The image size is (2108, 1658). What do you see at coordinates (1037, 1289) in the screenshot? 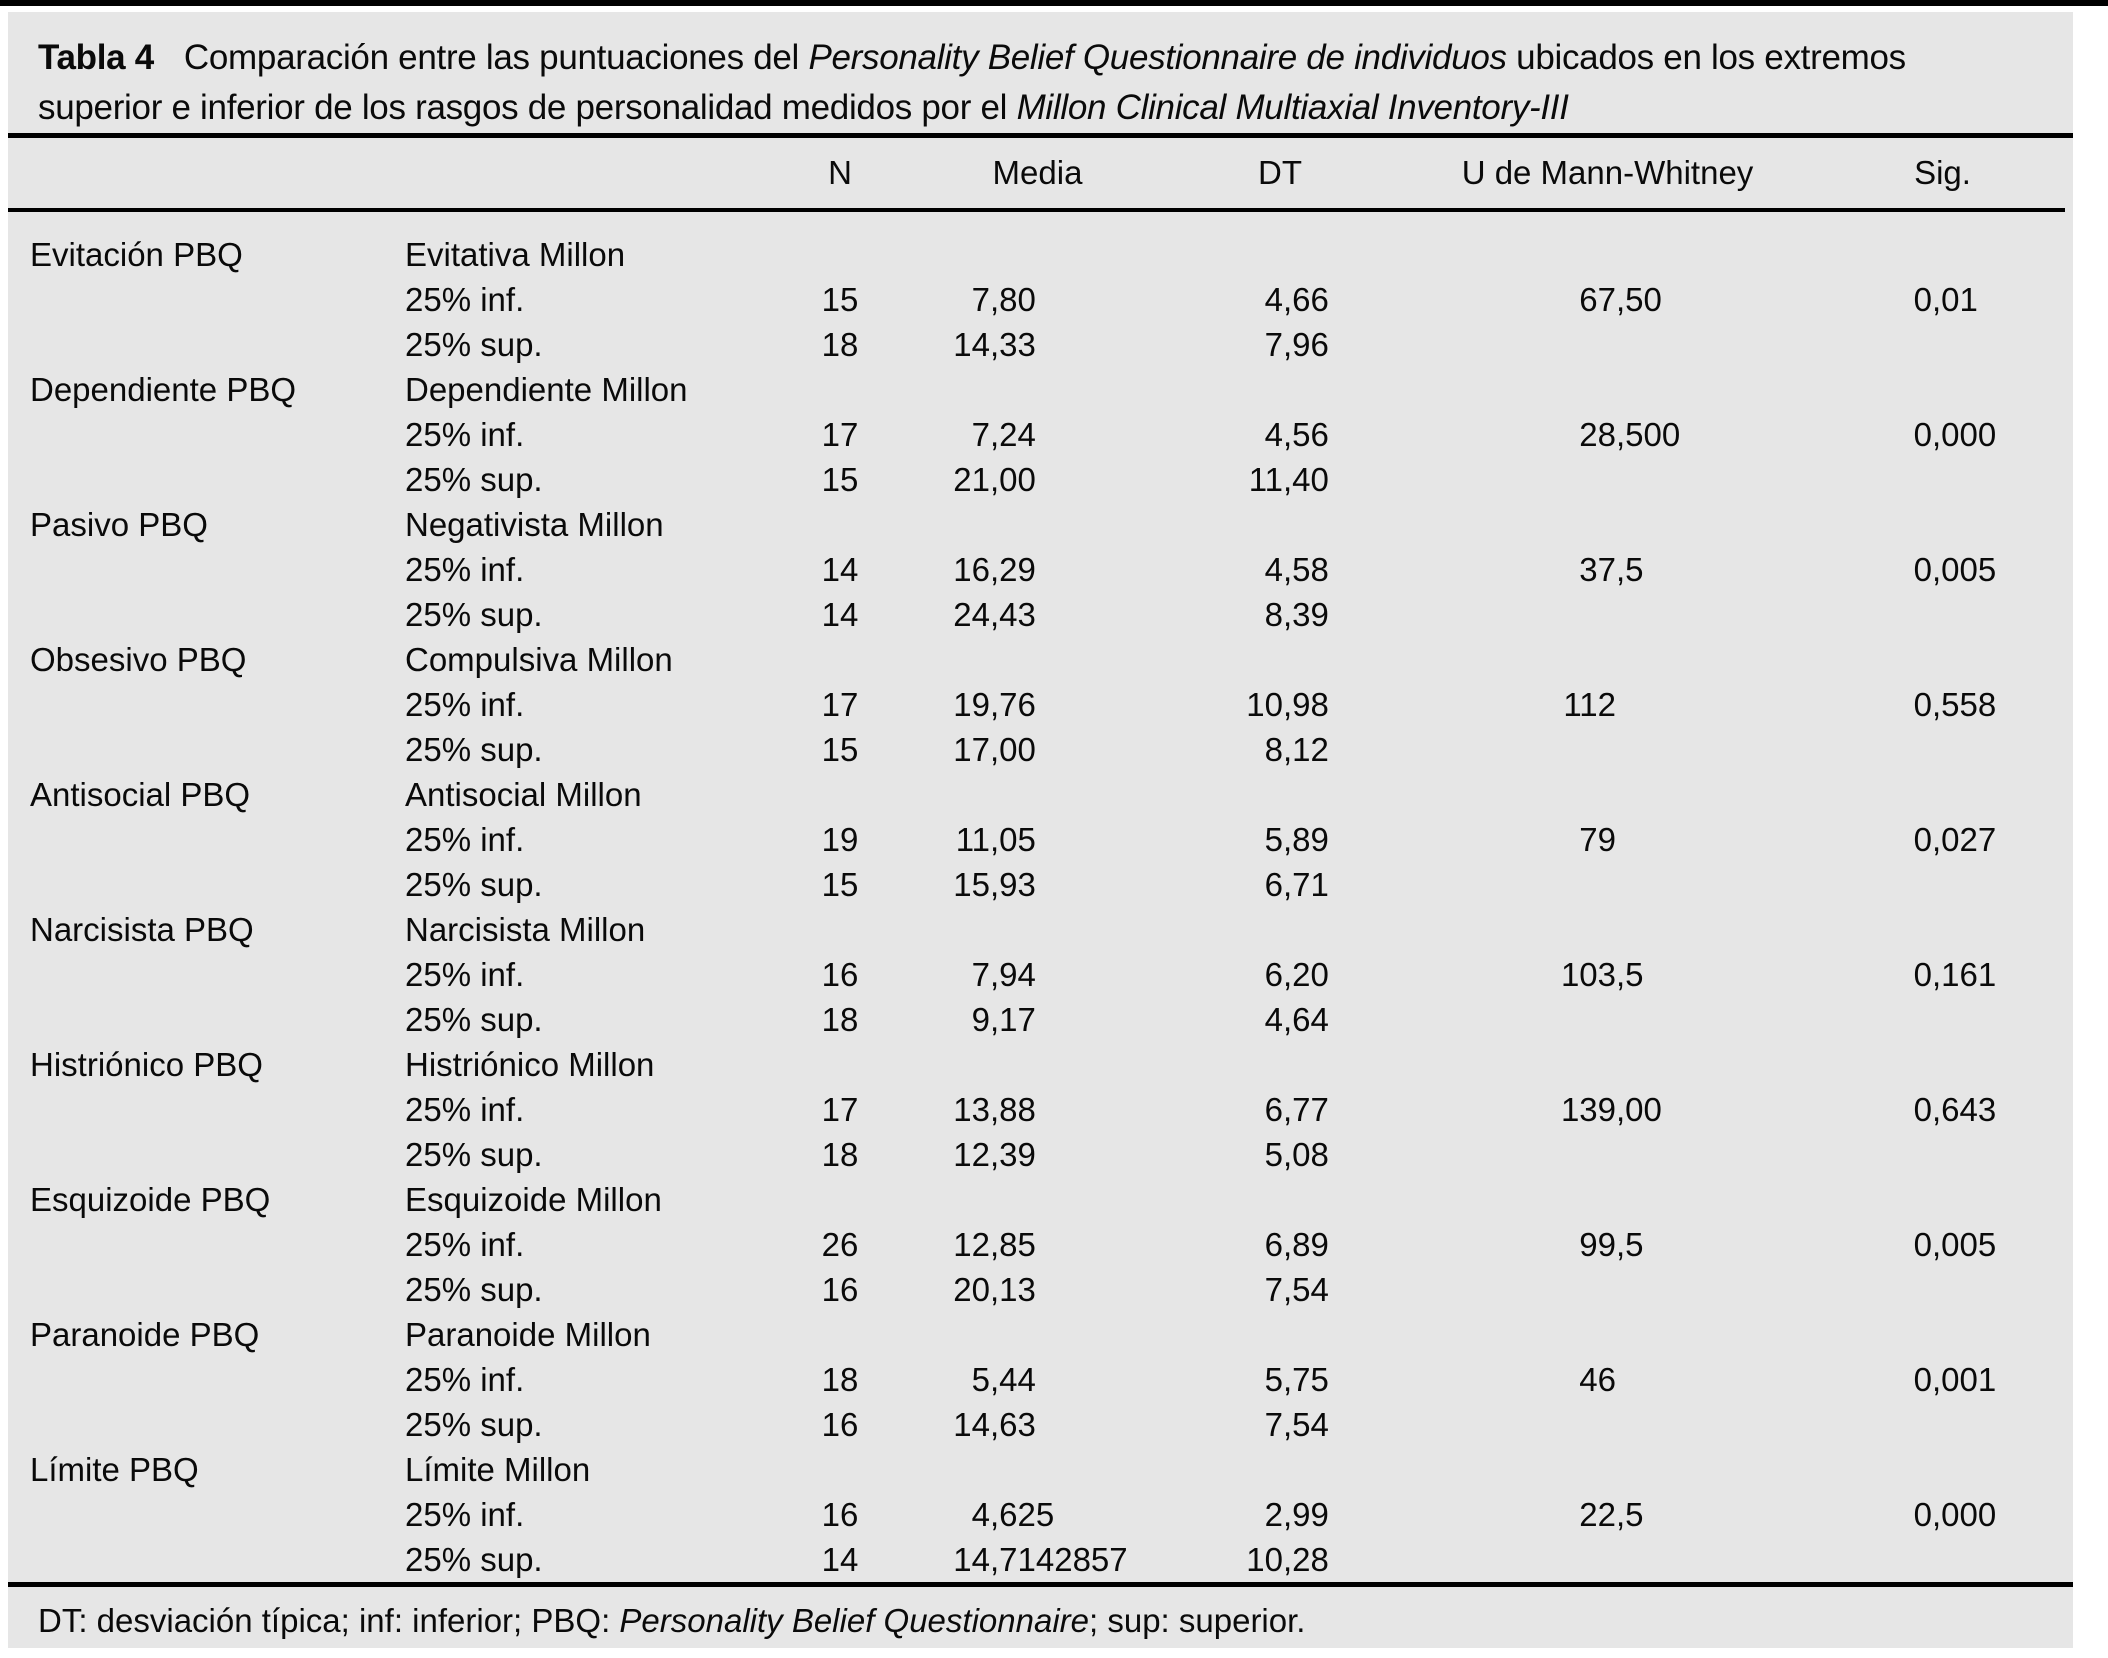
I see `media-value-cell: 20,13` at bounding box center [1037, 1289].